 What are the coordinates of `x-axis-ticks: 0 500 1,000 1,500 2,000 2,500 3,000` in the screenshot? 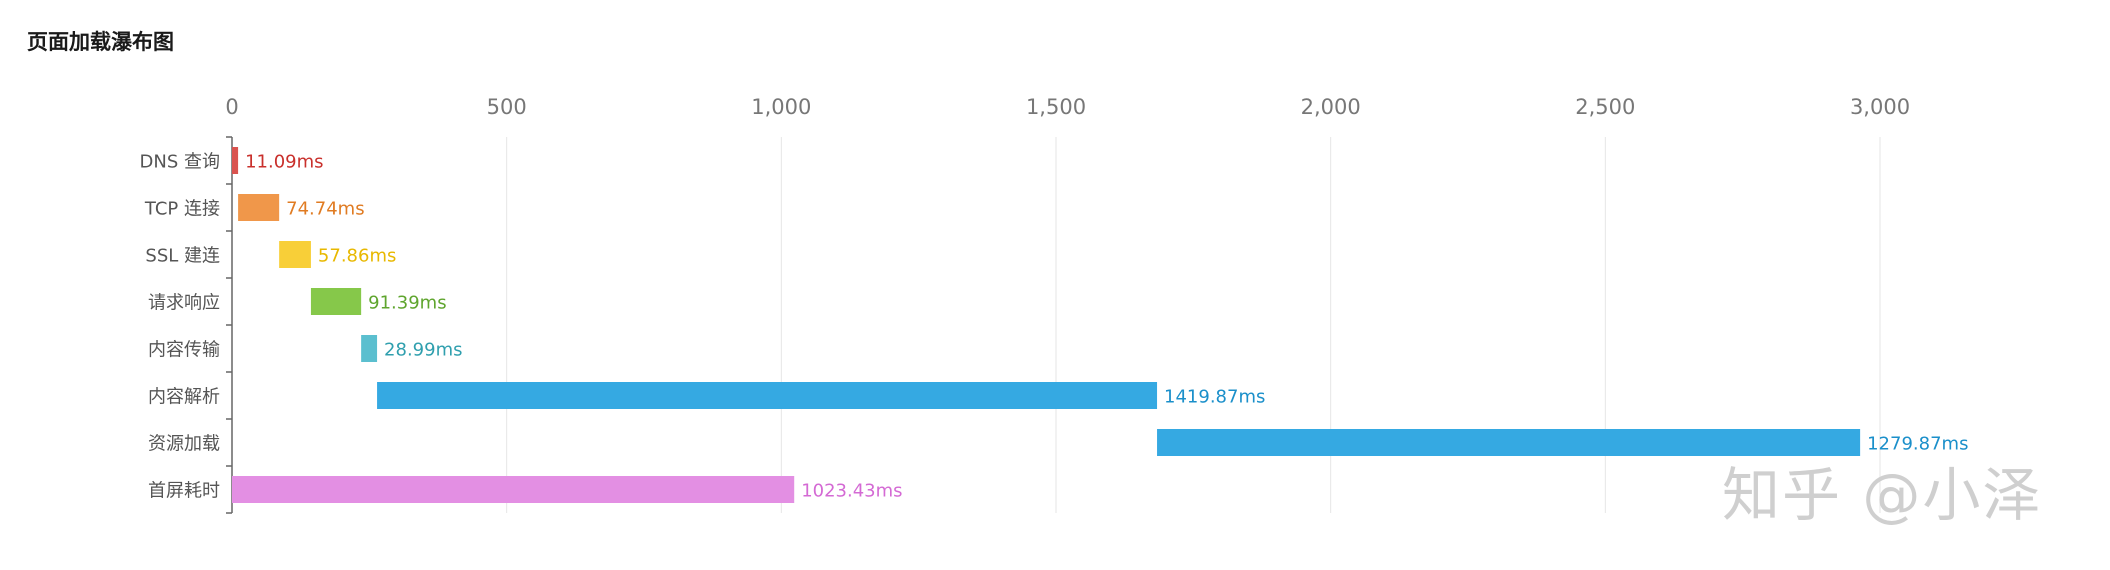 It's located at (1067, 107).